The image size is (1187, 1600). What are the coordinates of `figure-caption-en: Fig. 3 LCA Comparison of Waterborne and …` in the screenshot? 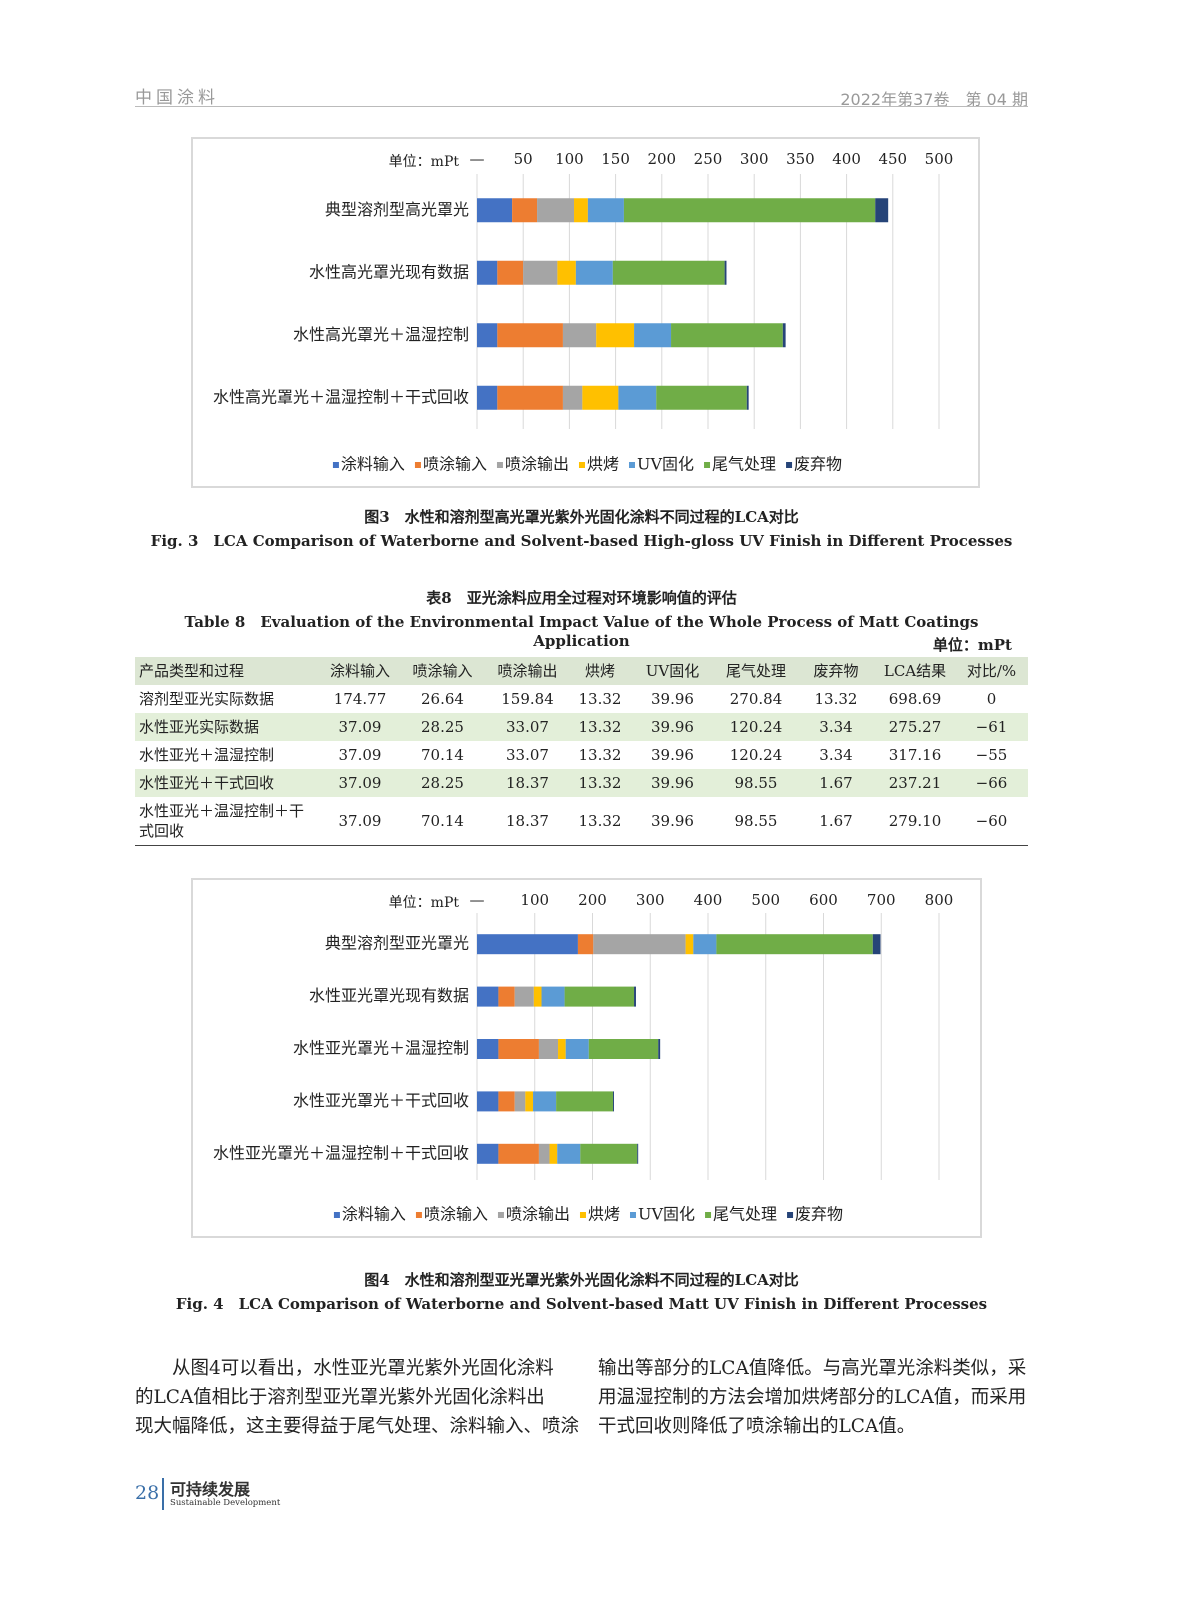 It's located at (581, 541).